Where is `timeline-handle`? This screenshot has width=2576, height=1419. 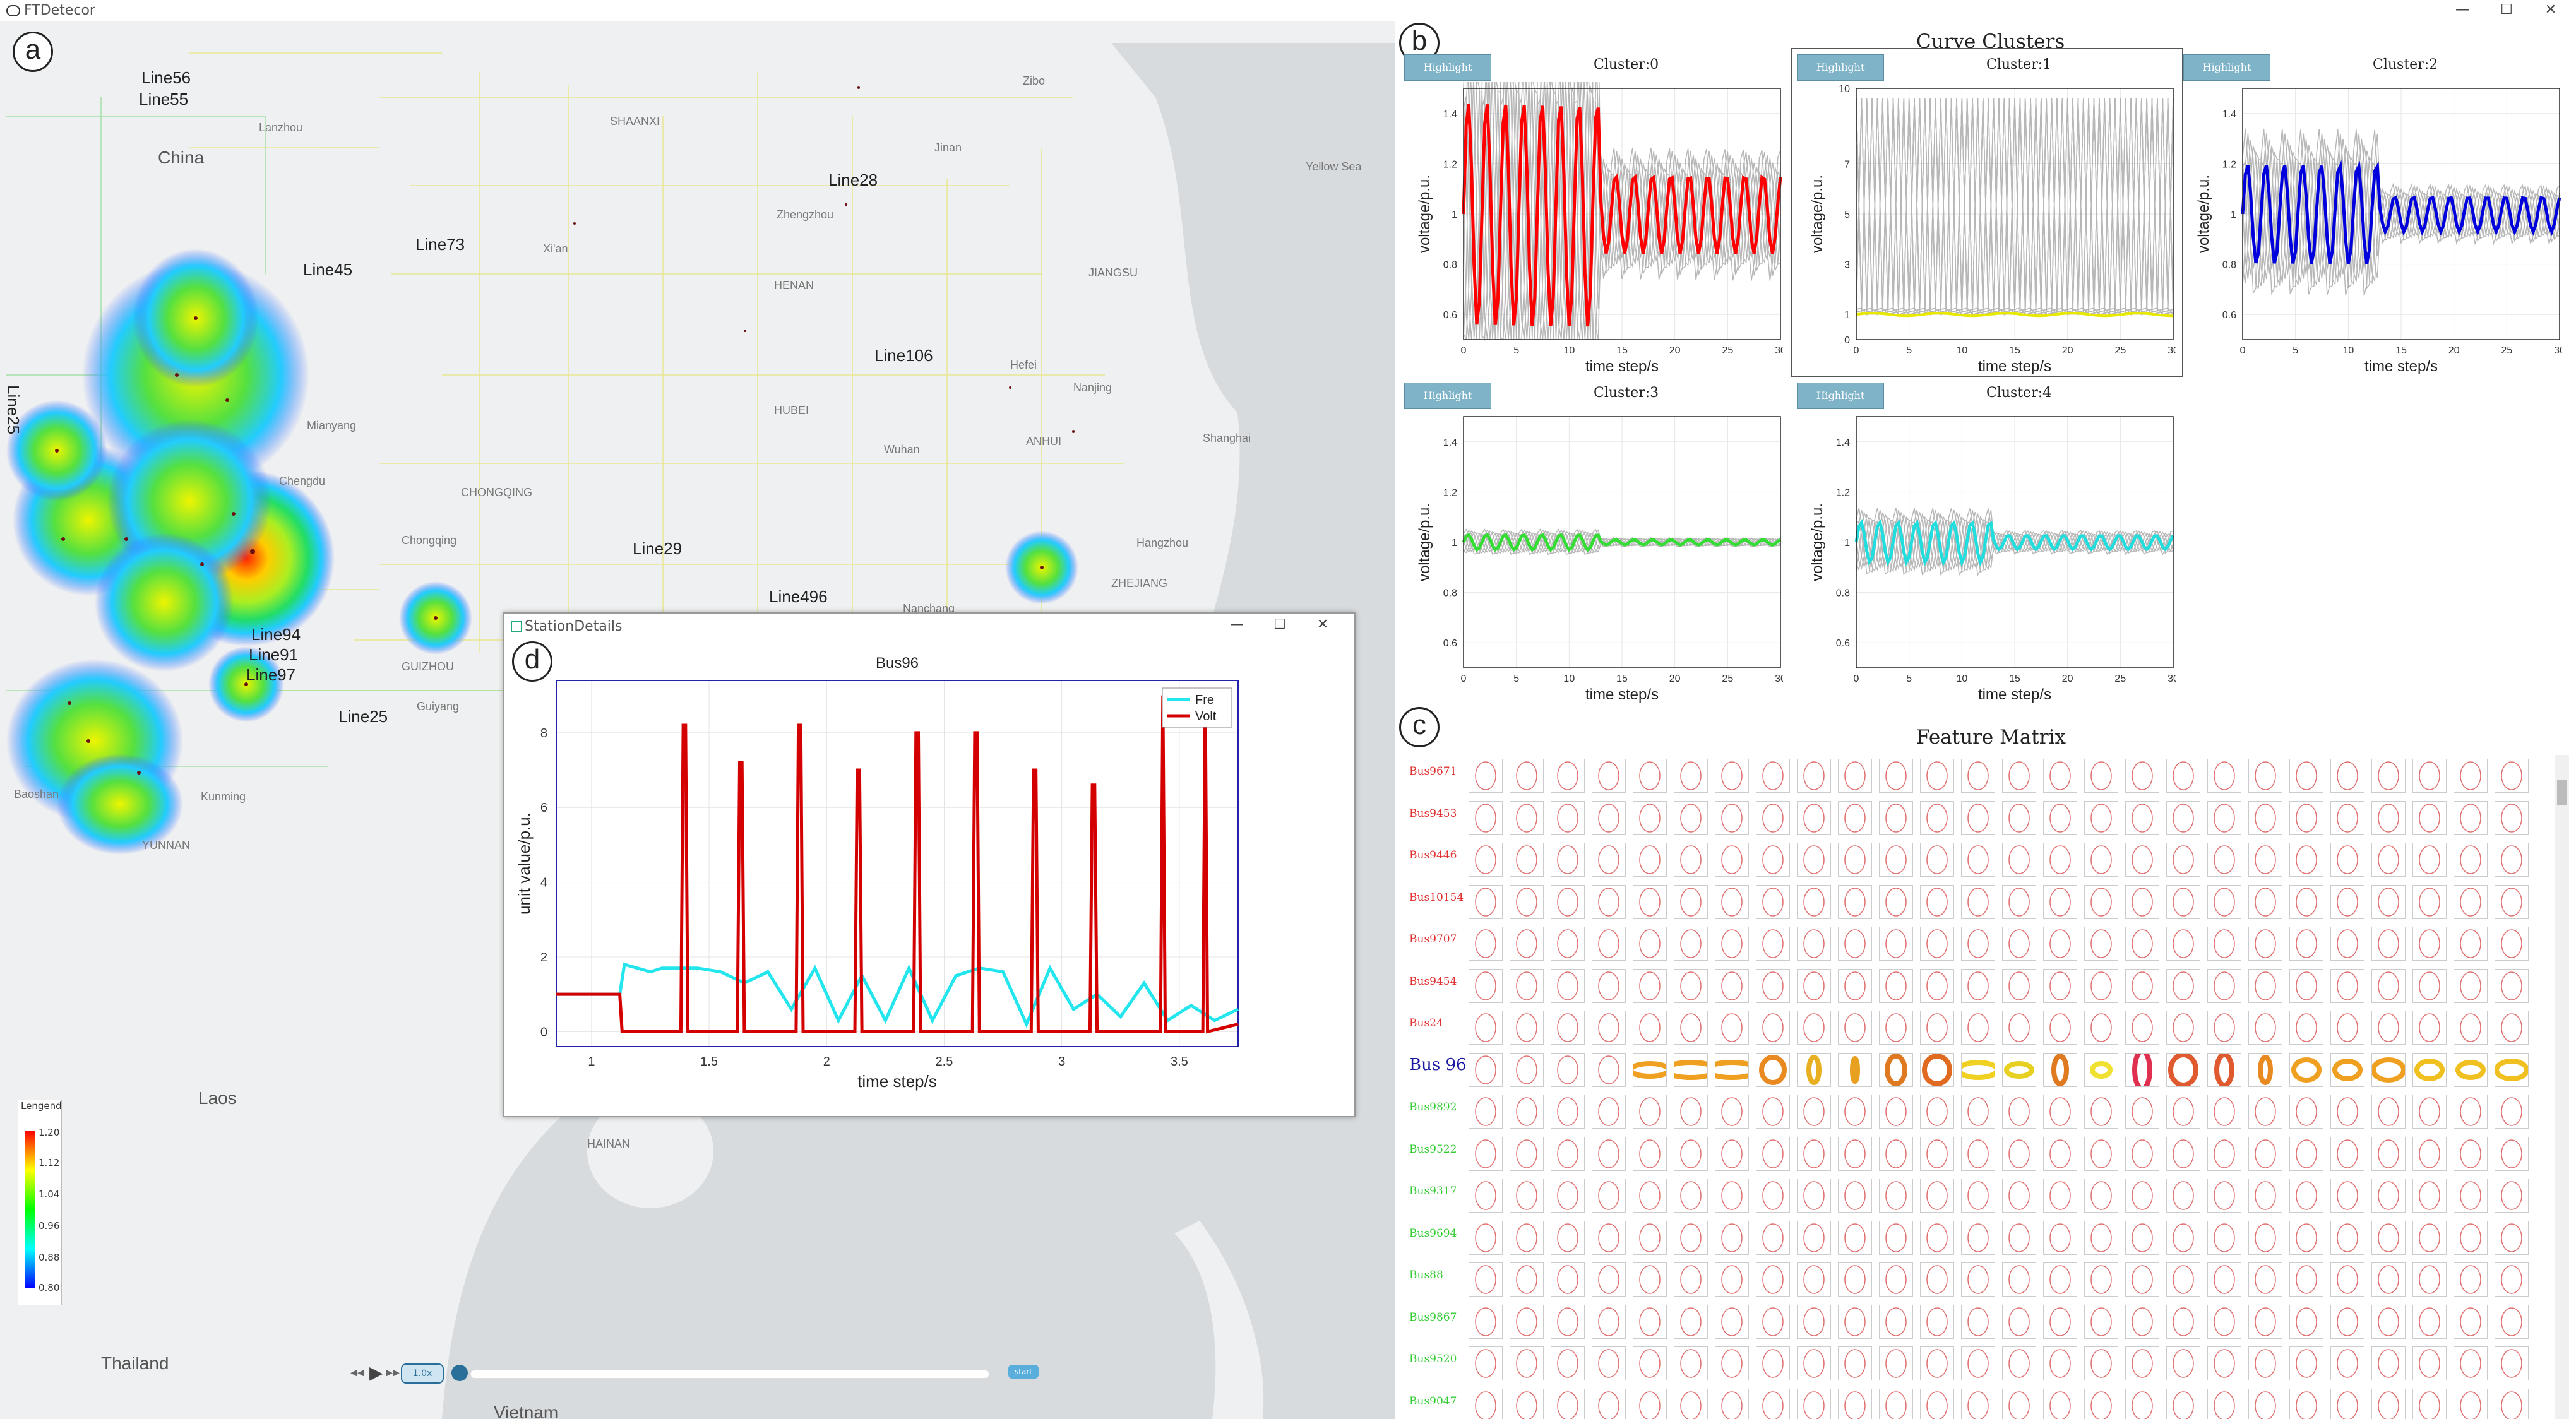 timeline-handle is located at coordinates (459, 1373).